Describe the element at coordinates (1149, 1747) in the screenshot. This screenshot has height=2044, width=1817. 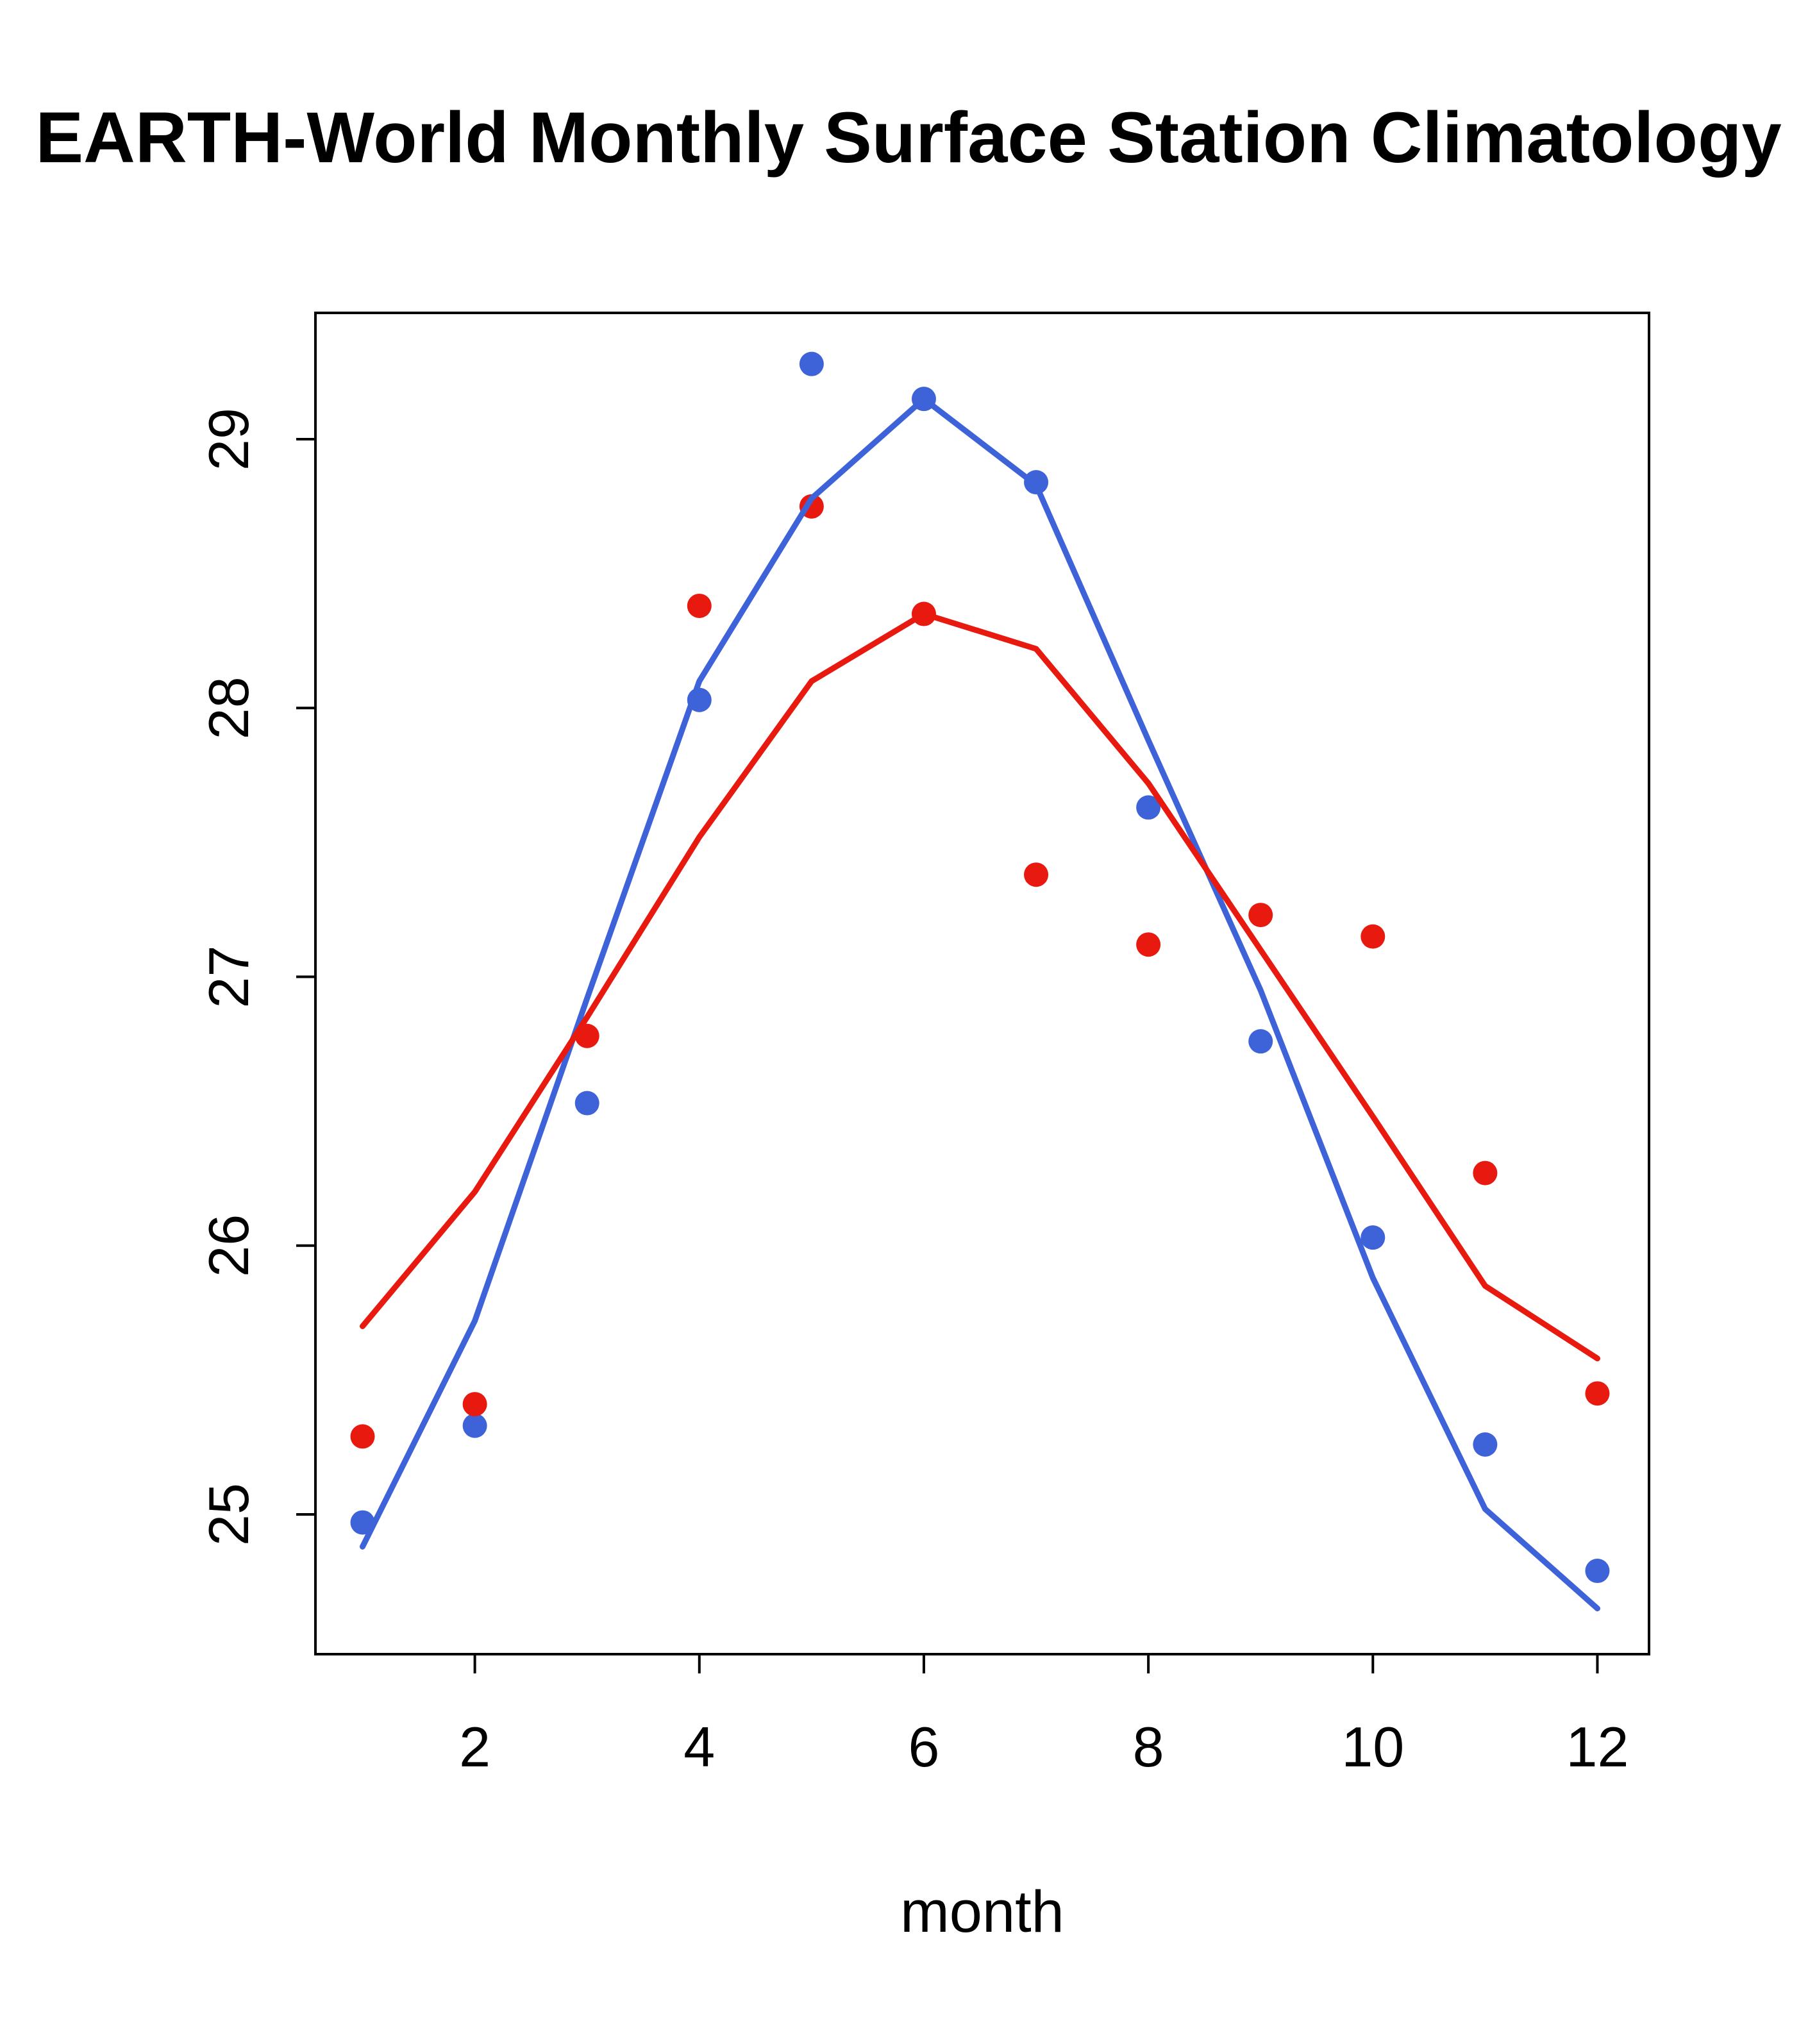
I see `x-tick-label: 8` at that location.